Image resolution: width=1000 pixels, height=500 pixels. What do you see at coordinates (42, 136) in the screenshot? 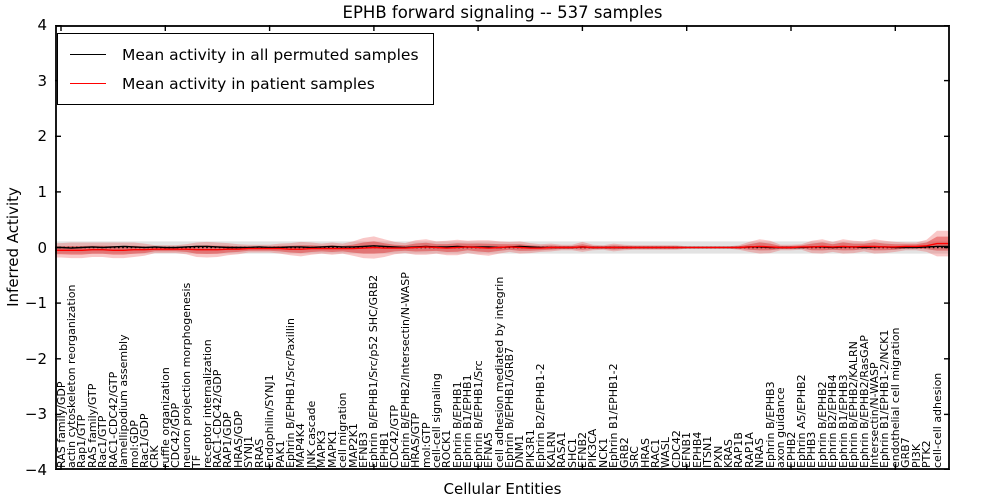
I see `y-tick-label: 2` at bounding box center [42, 136].